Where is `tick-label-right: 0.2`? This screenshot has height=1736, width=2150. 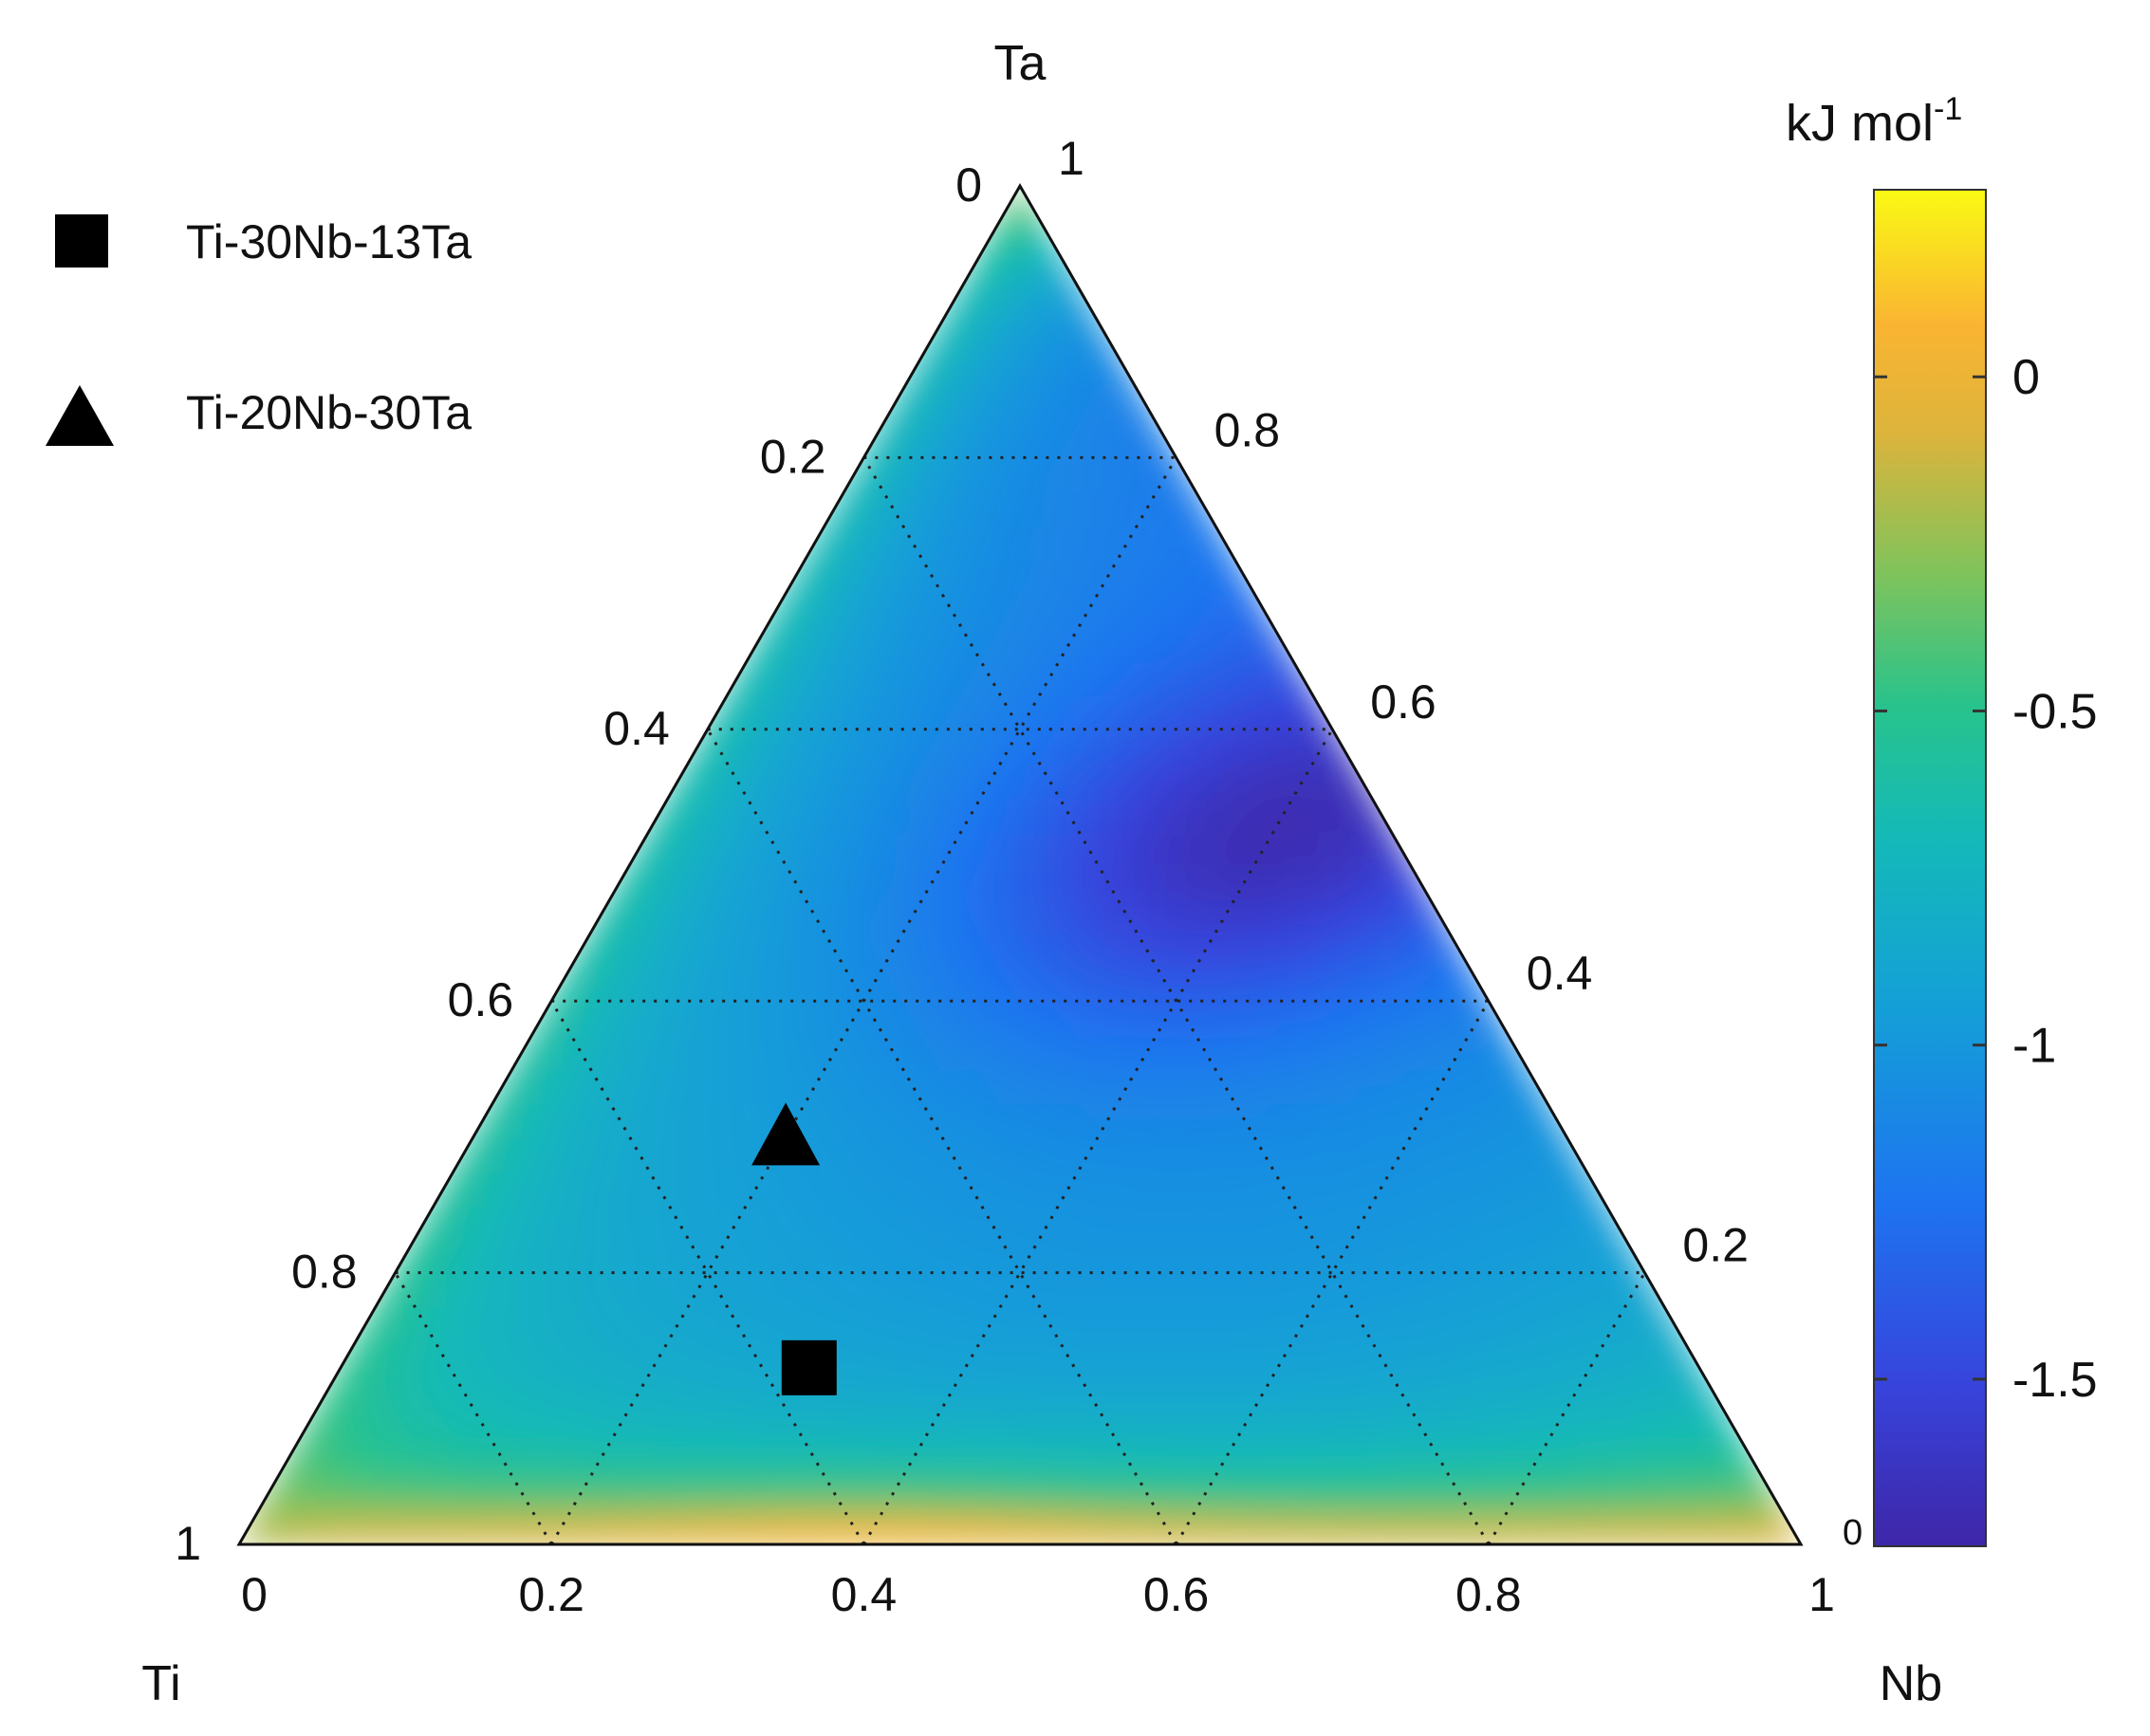
tick-label-right: 0.2 is located at coordinates (1716, 1245).